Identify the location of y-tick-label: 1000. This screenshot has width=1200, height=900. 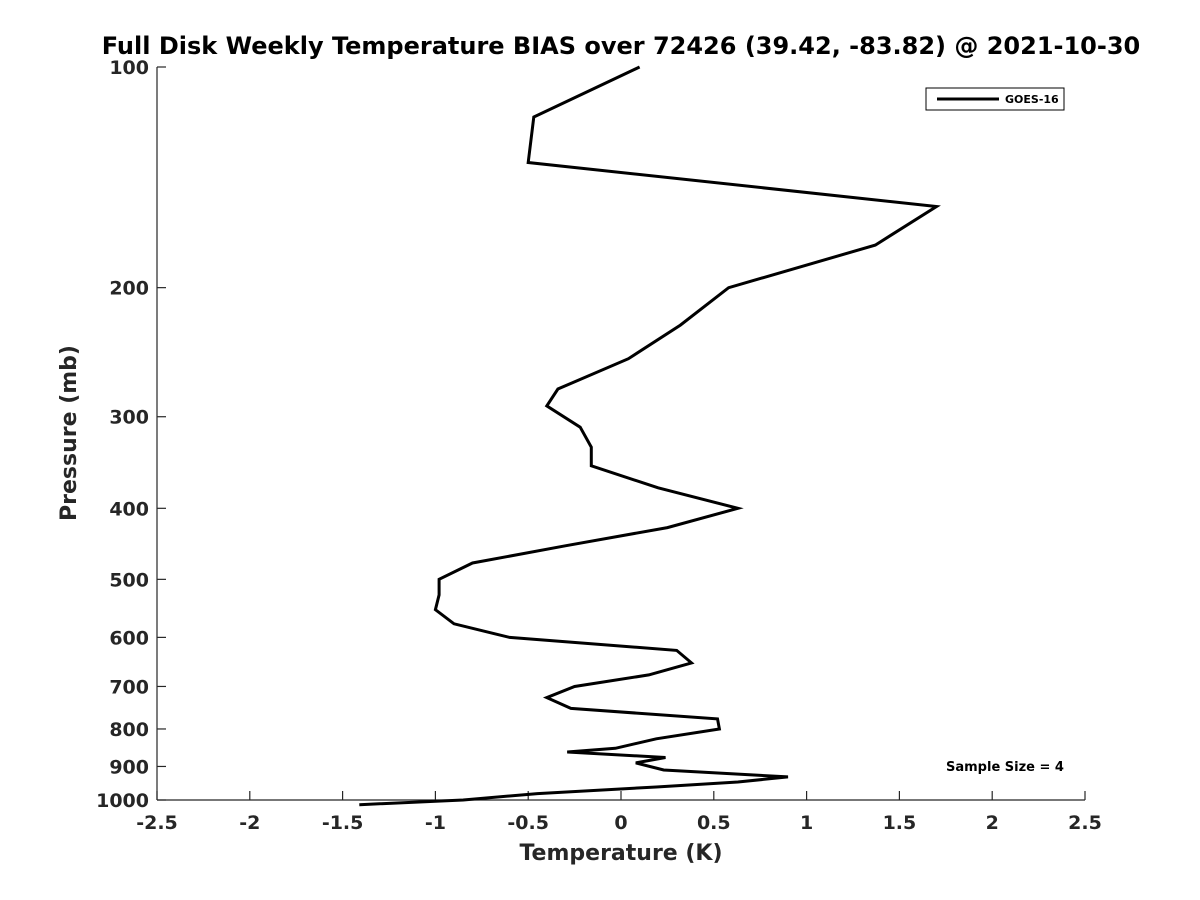
(122, 801).